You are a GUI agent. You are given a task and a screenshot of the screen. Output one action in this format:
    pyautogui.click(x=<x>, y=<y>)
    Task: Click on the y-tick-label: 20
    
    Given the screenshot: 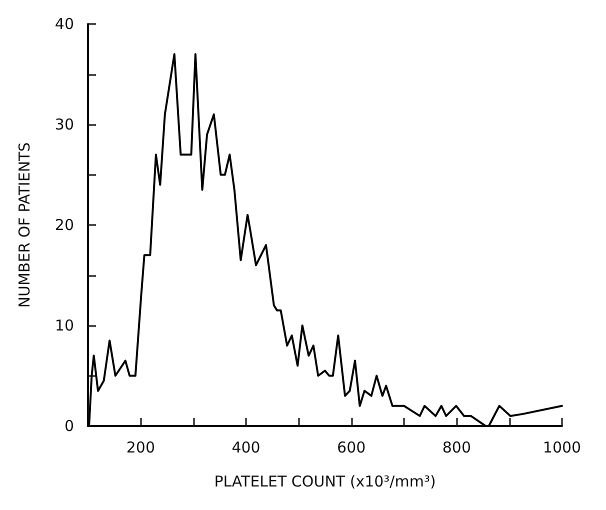 What is the action you would take?
    pyautogui.click(x=64, y=225)
    